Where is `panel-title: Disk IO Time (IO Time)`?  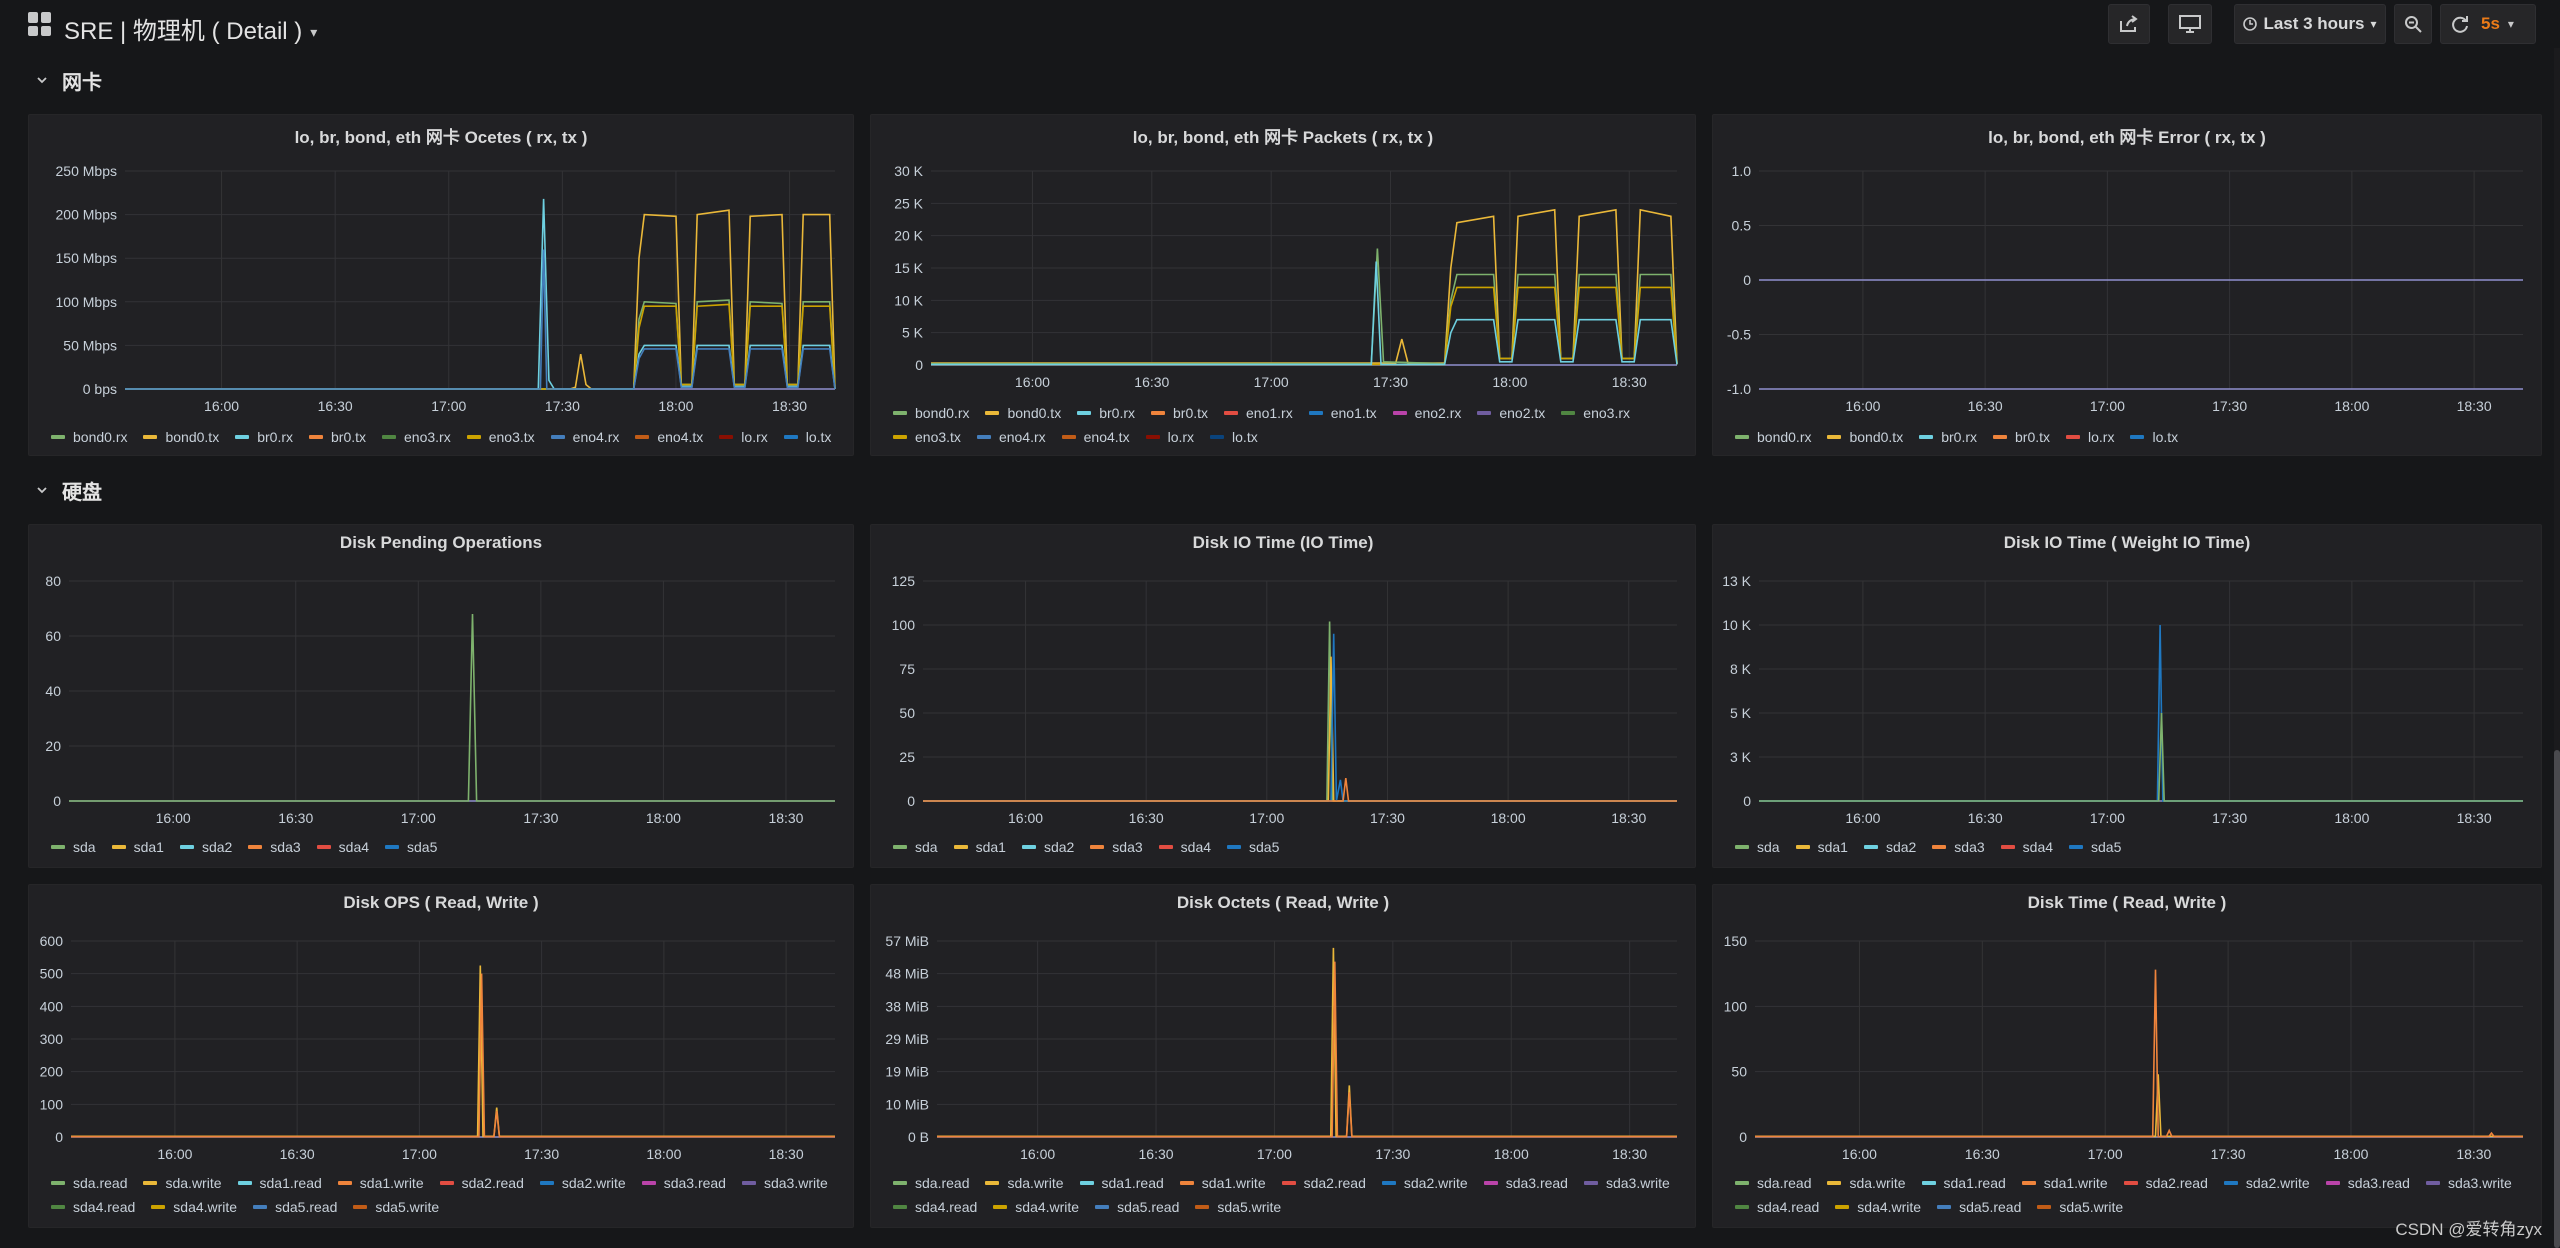
panel-title: Disk IO Time (IO Time) is located at coordinates (1283, 542).